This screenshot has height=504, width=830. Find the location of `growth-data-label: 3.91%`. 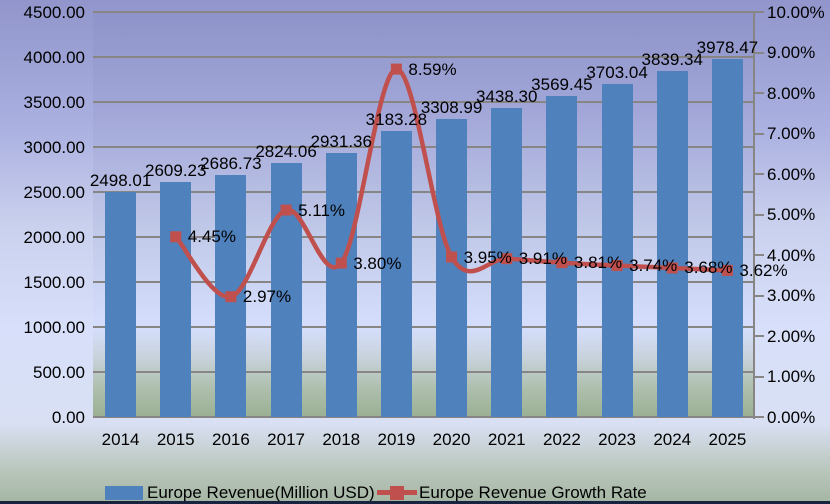

growth-data-label: 3.91% is located at coordinates (542, 259).